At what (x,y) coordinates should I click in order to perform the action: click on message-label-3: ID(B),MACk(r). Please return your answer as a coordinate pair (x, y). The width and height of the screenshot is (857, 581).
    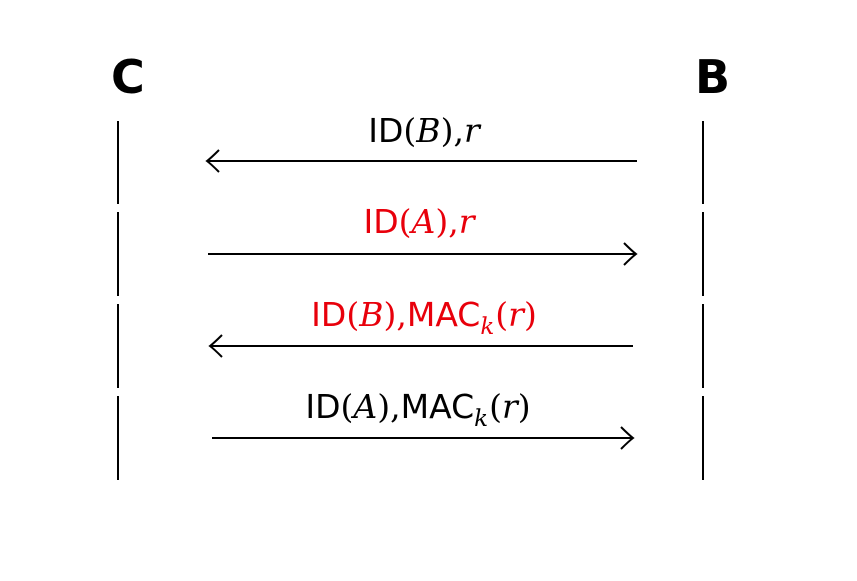
    Looking at the image, I should click on (424, 317).